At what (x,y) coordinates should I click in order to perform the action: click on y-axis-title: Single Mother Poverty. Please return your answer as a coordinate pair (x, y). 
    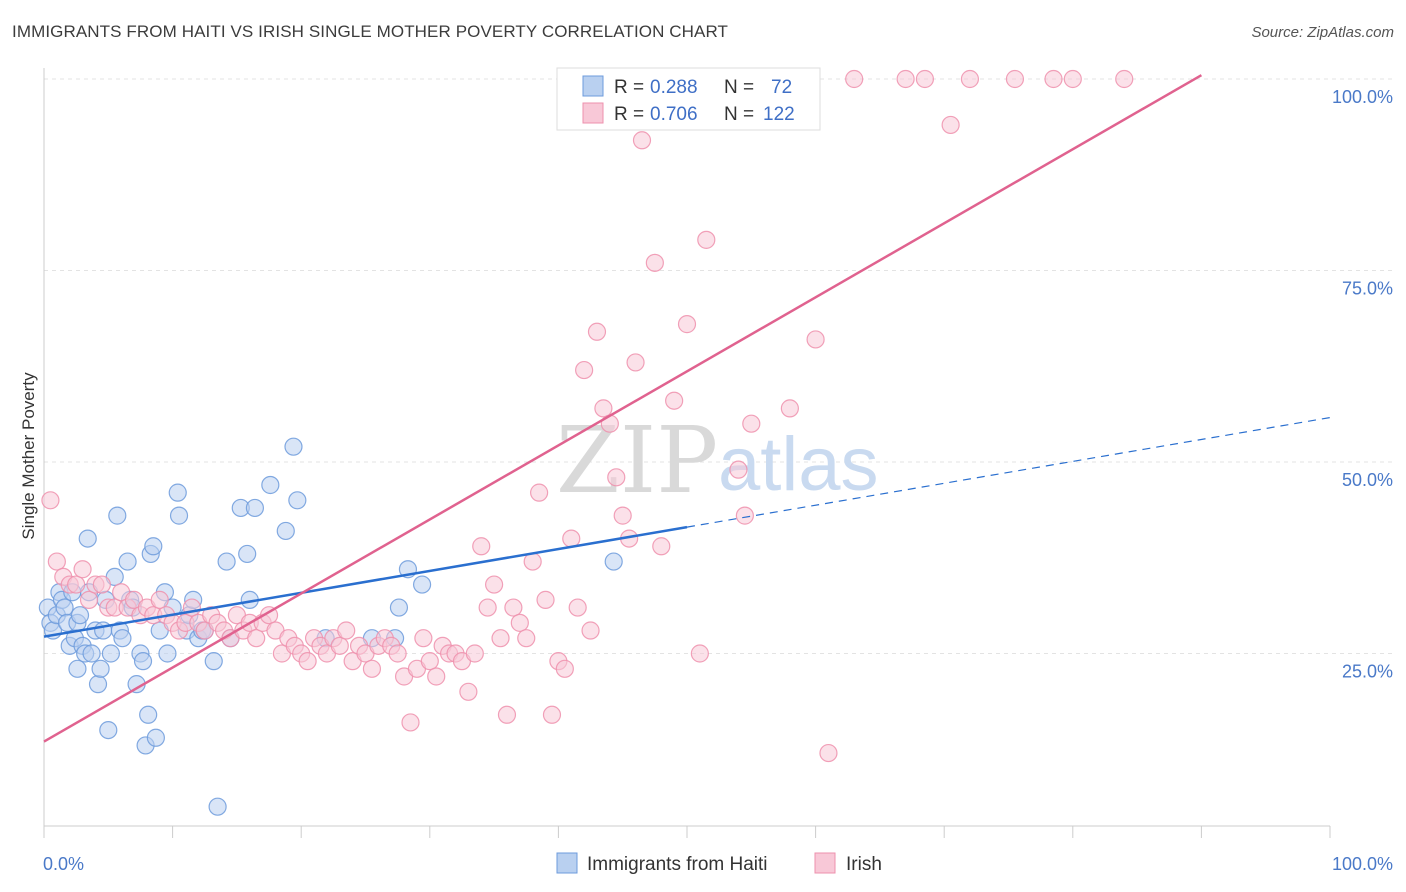
    Looking at the image, I should click on (28, 456).